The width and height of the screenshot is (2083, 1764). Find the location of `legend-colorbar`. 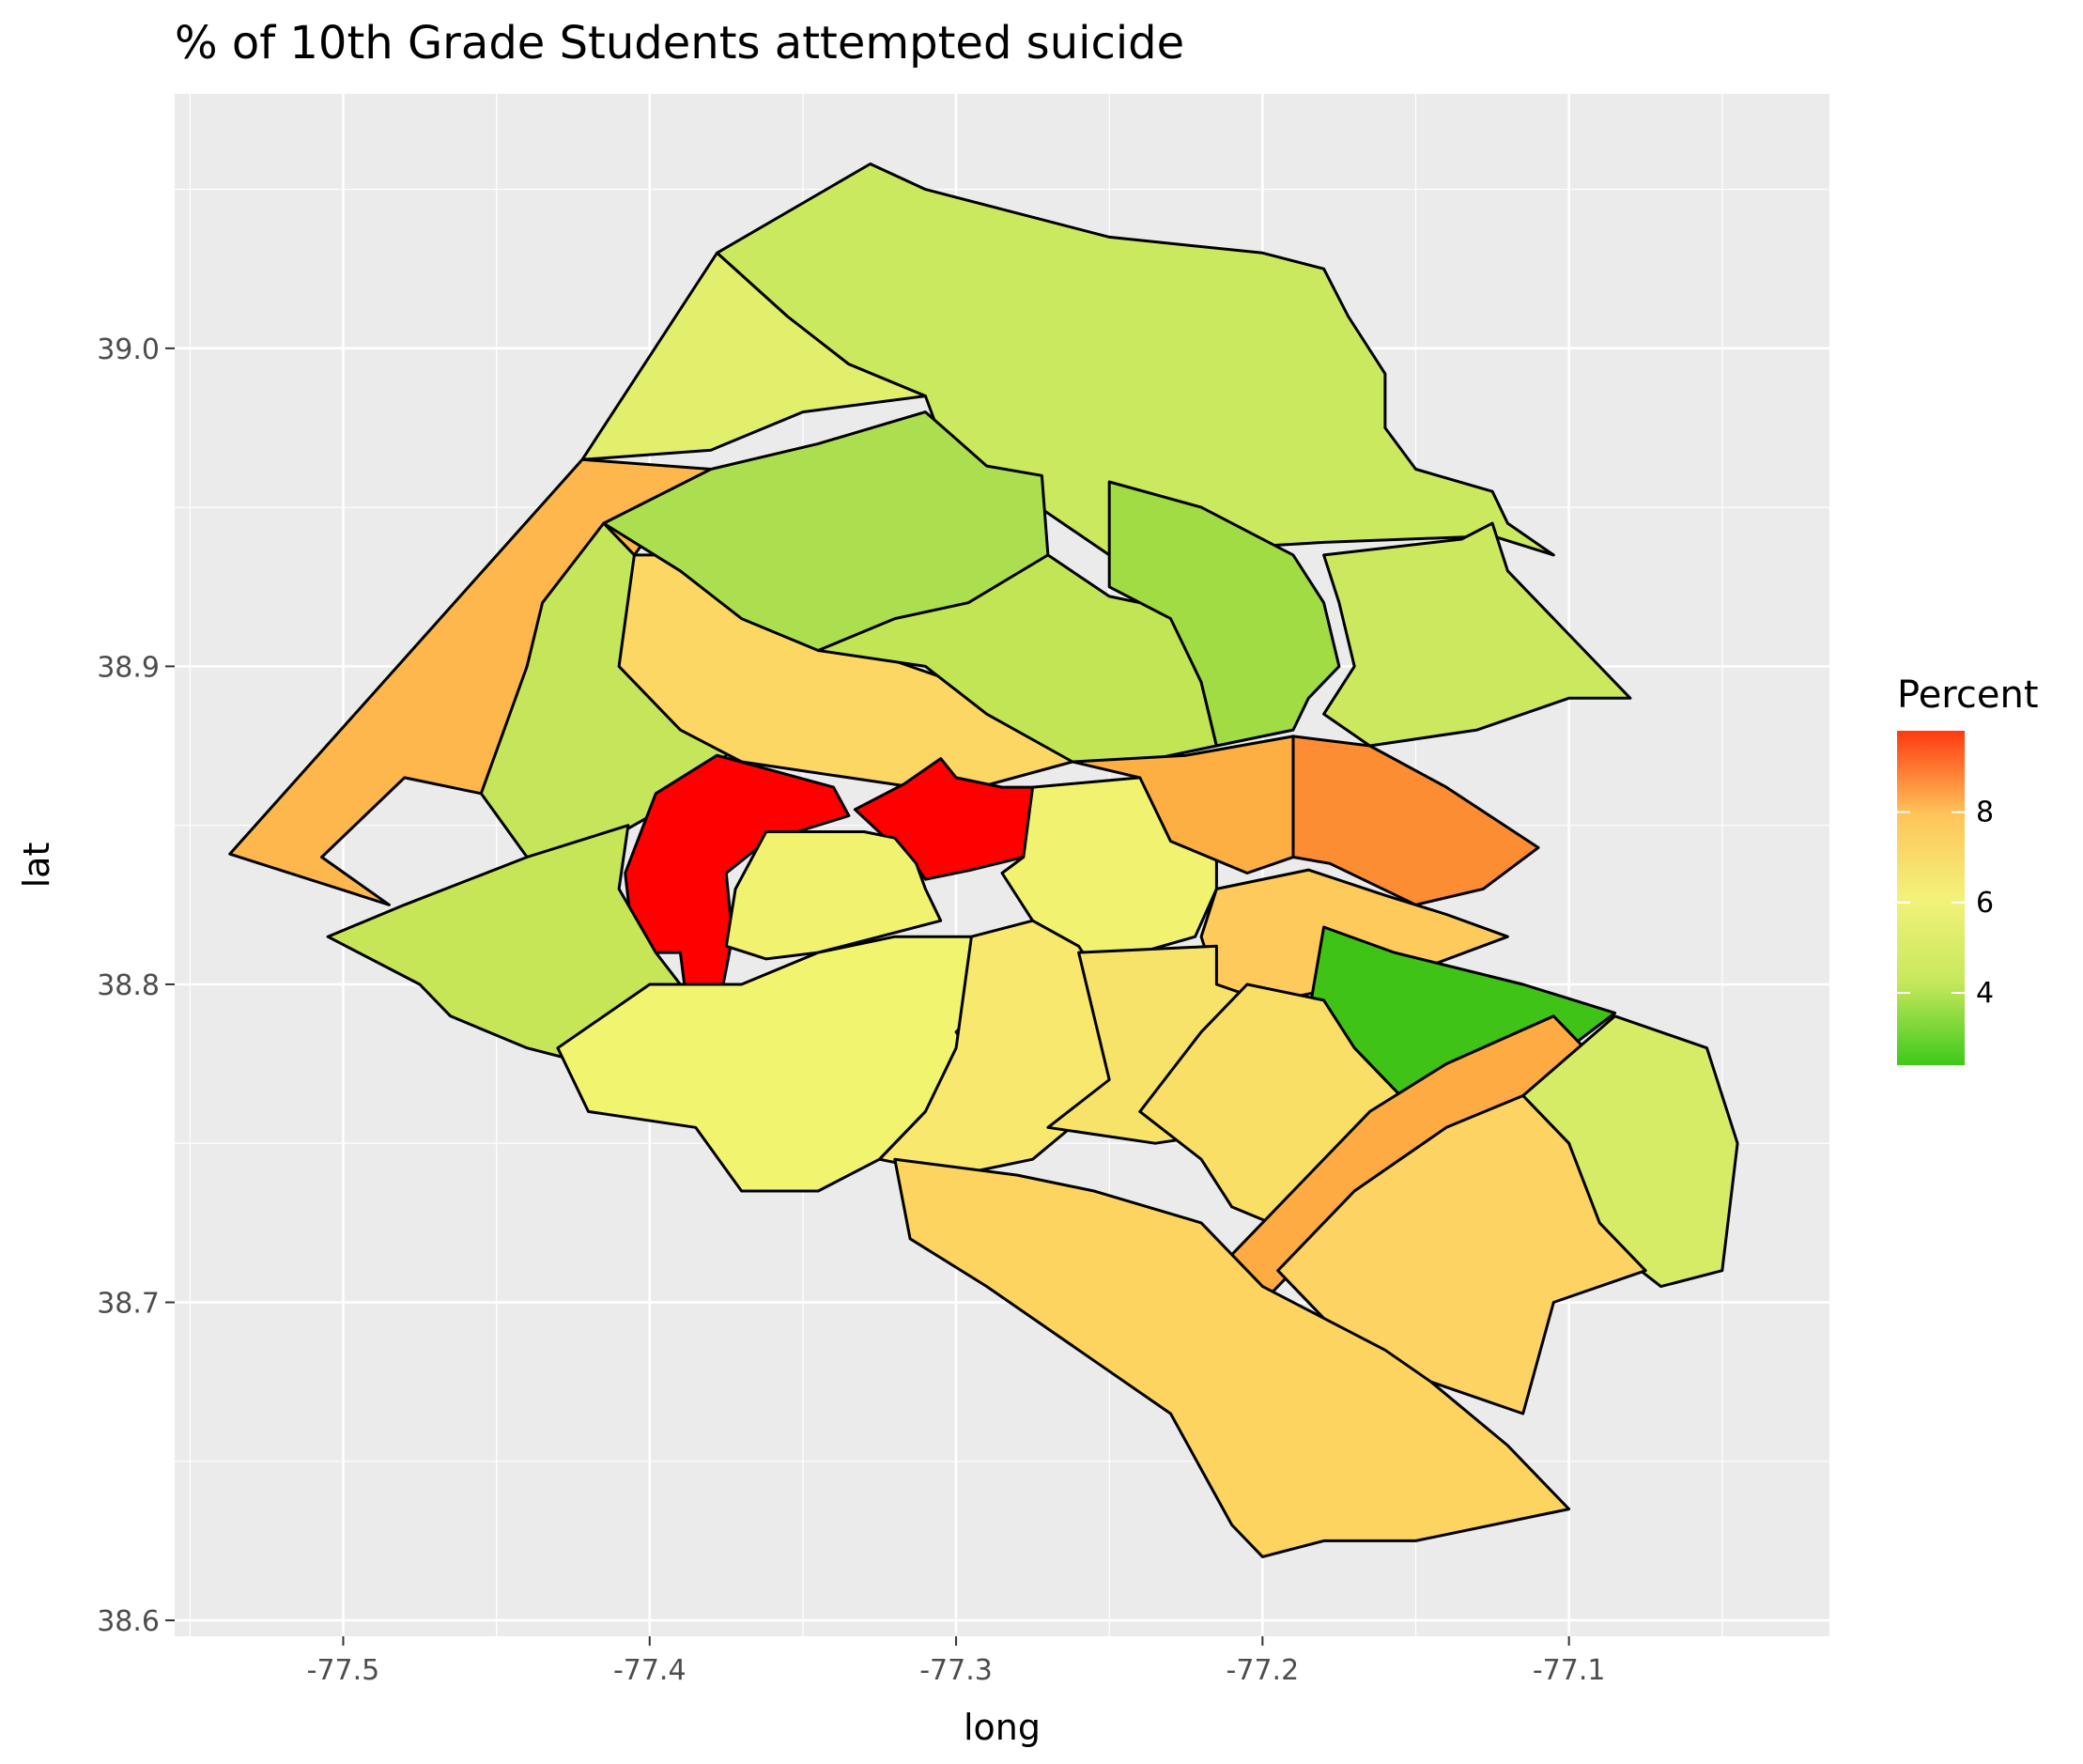

legend-colorbar is located at coordinates (1931, 898).